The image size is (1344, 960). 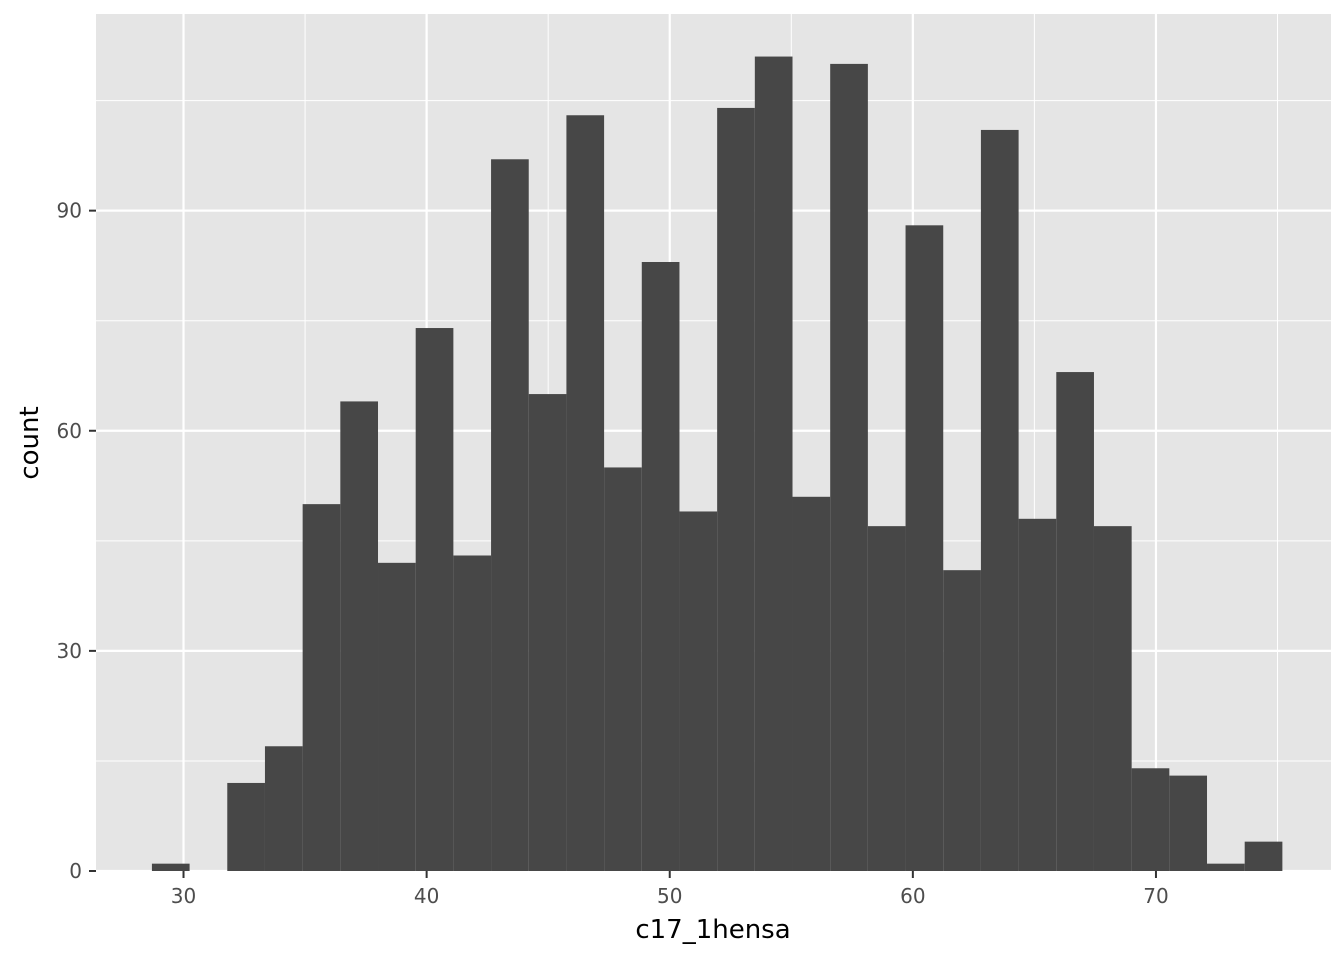 I want to click on x-tick-label: 60, so click(x=912, y=896).